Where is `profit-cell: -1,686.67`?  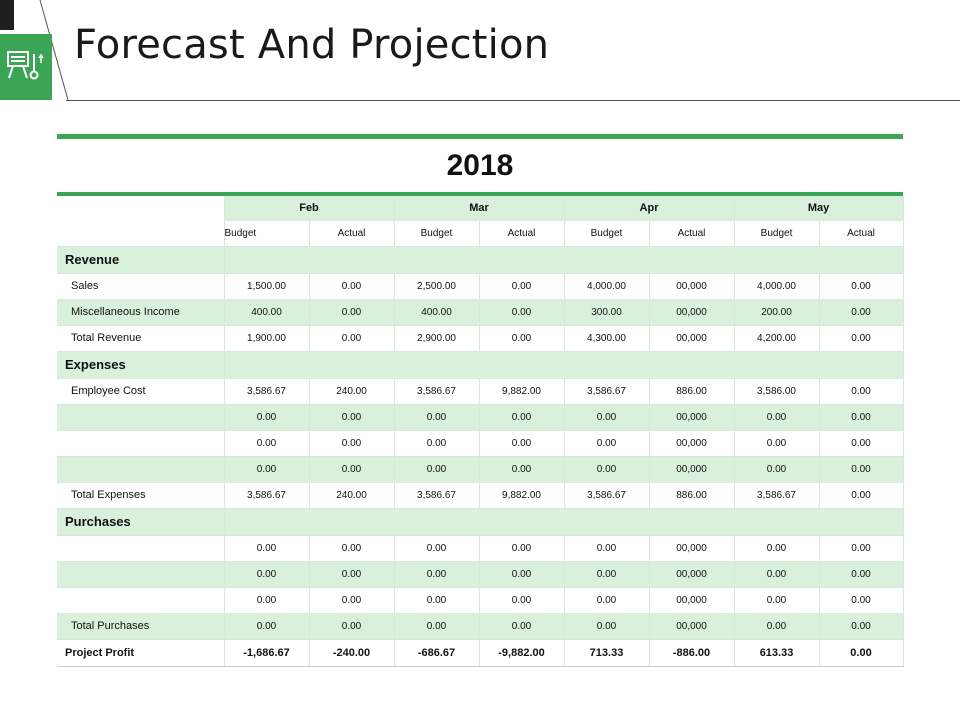
profit-cell: -1,686.67 is located at coordinates (267, 653).